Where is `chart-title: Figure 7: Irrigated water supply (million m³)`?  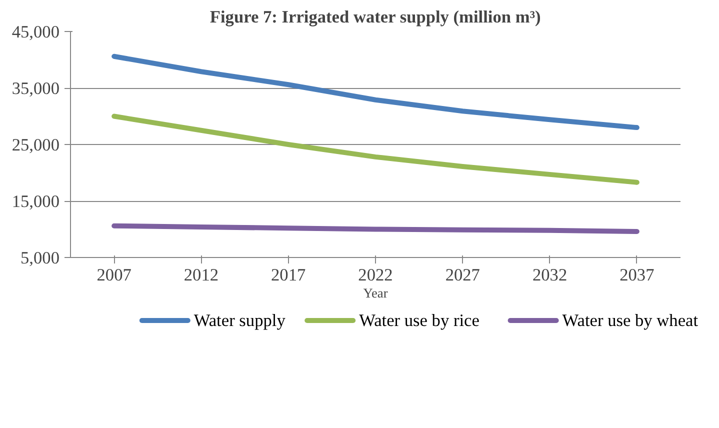 chart-title: Figure 7: Irrigated water supply (million m³) is located at coordinates (376, 17).